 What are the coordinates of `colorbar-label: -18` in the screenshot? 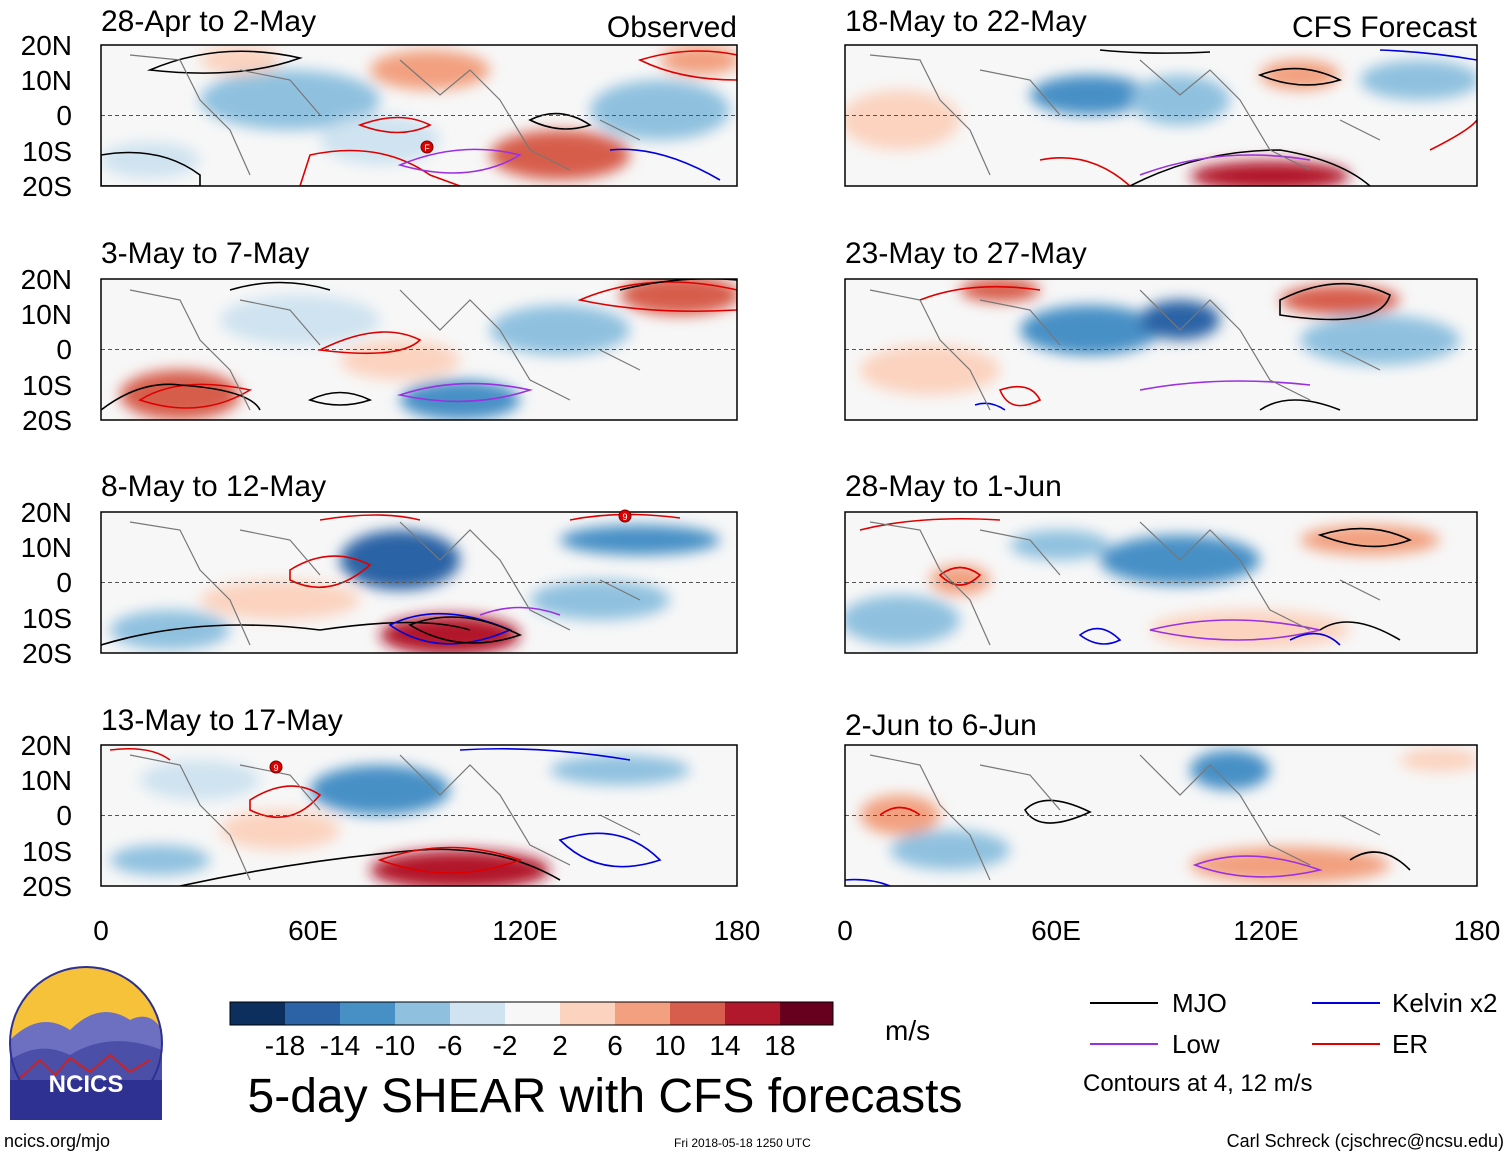 It's located at (285, 1045).